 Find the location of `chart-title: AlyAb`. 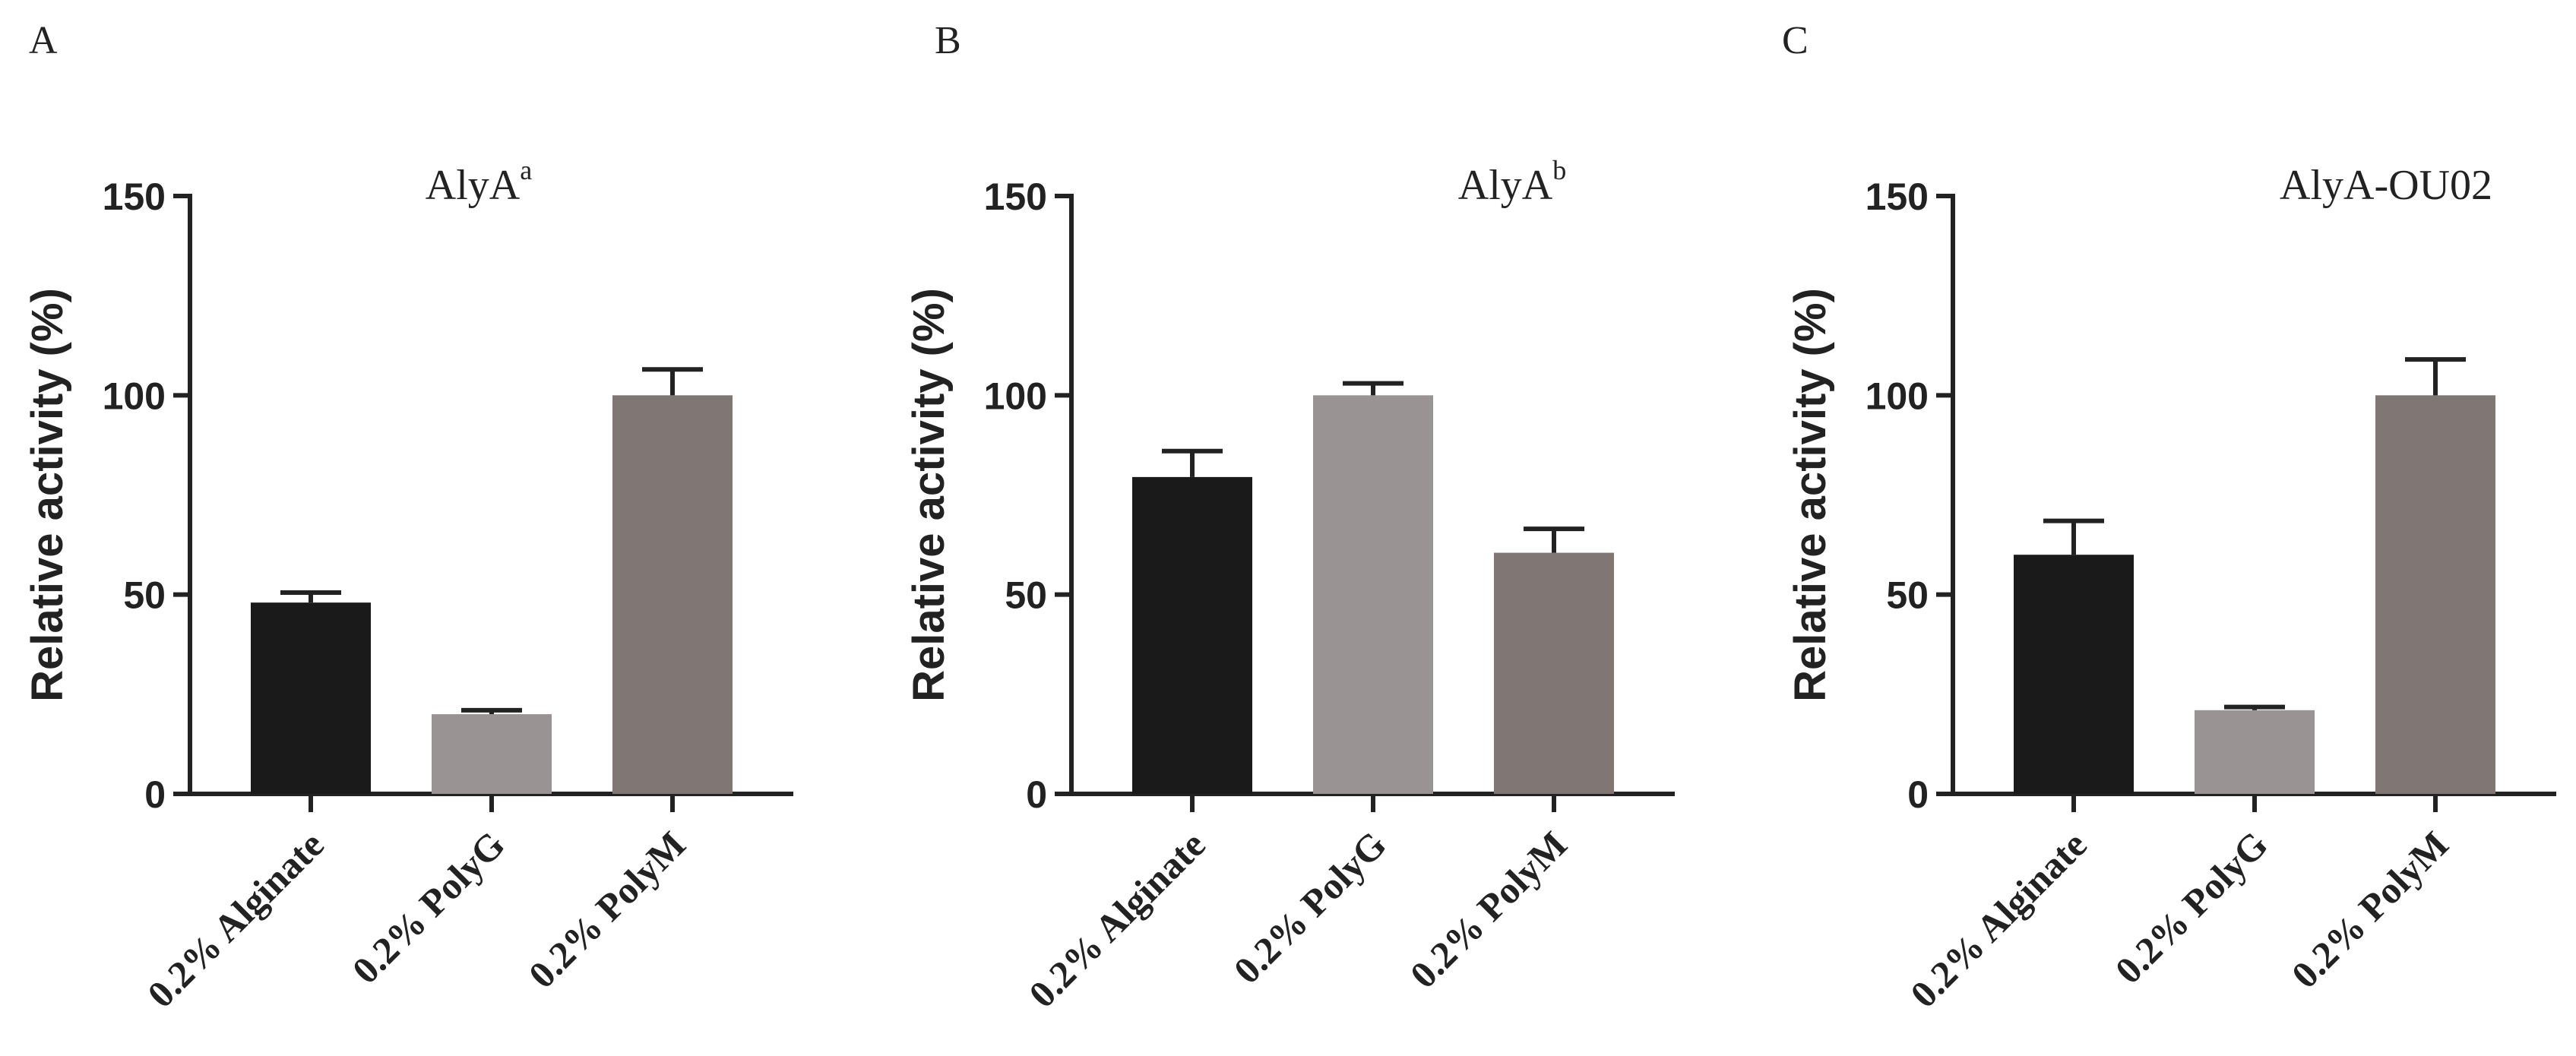

chart-title: AlyAb is located at coordinates (1512, 182).